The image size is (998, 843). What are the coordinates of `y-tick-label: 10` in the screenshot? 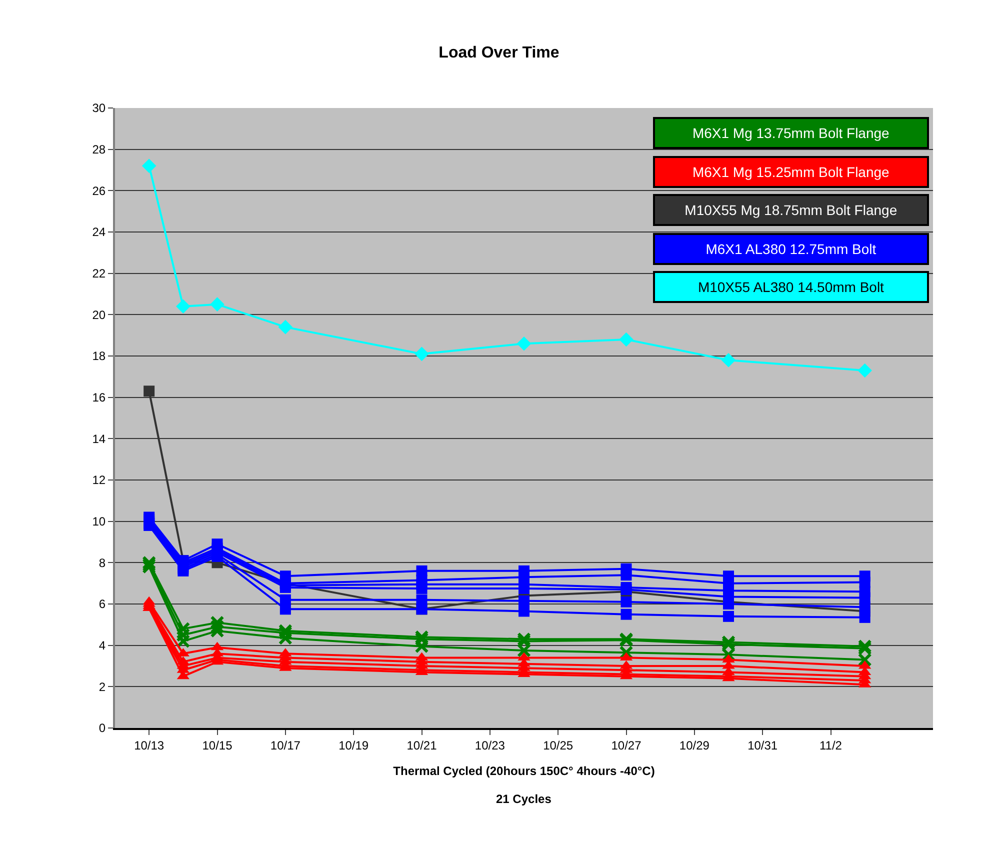 It's located at (99, 521).